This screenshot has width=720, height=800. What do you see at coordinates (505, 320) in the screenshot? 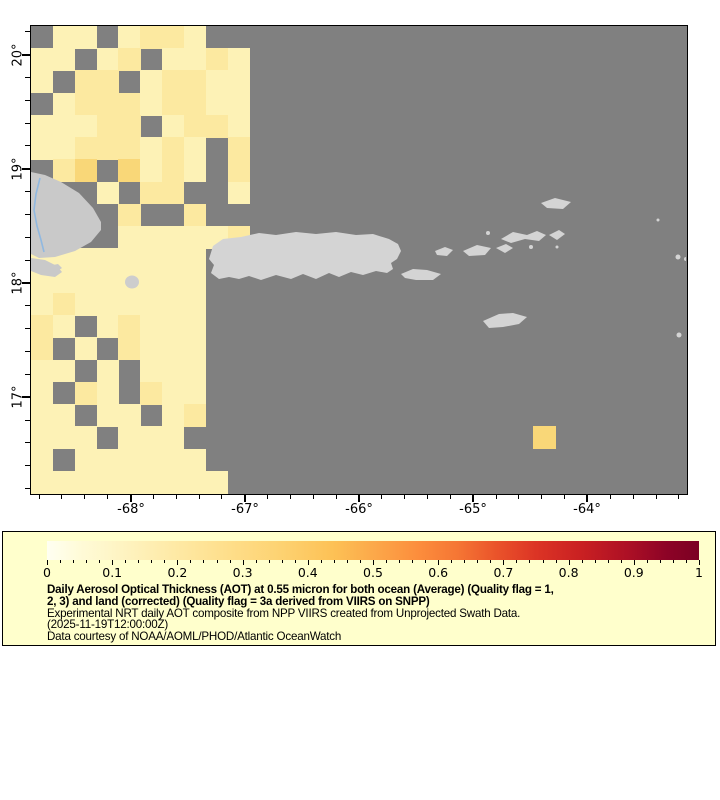
I see `st-croix-island` at bounding box center [505, 320].